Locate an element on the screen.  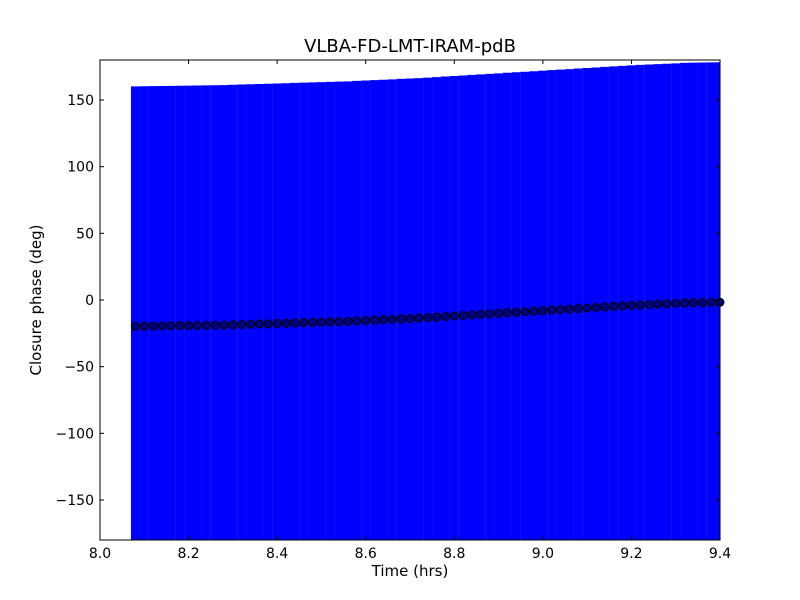
y-tick-label: −50 is located at coordinates (79, 368).